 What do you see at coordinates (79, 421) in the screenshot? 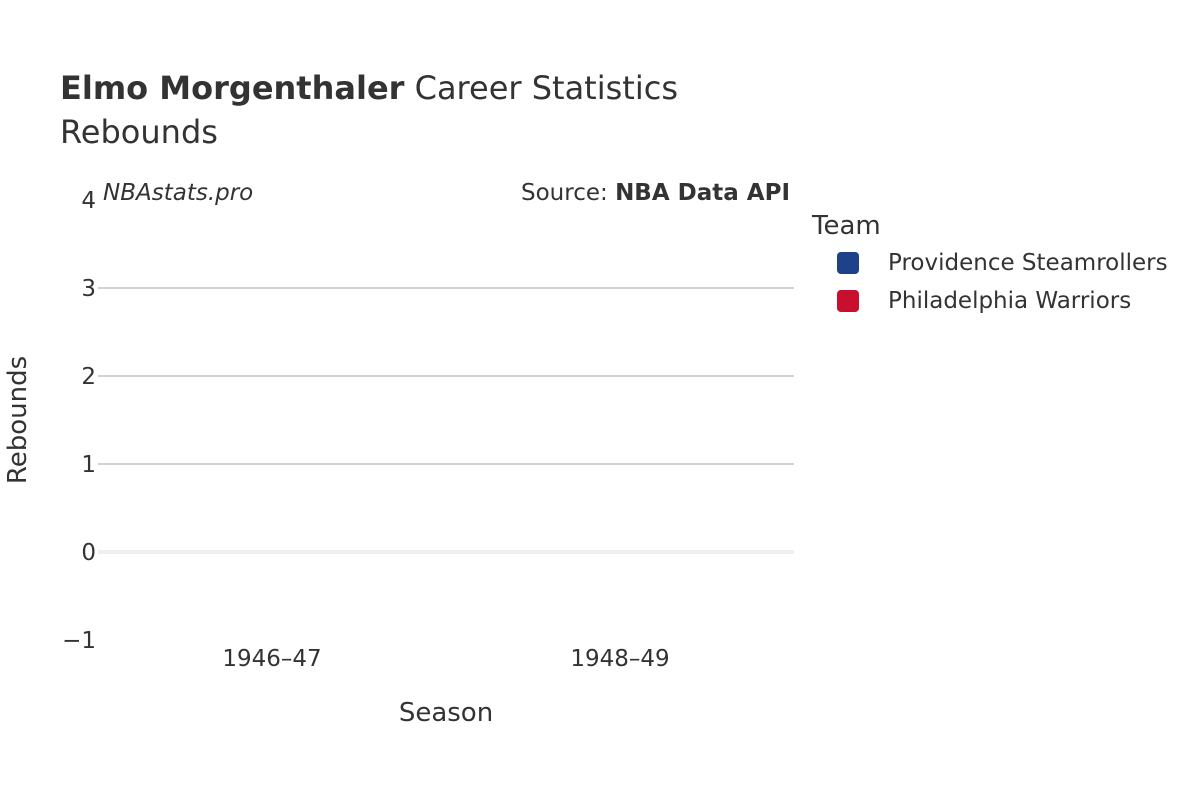
I see `y-tick-labels: −1 0 1 2 3 4` at bounding box center [79, 421].